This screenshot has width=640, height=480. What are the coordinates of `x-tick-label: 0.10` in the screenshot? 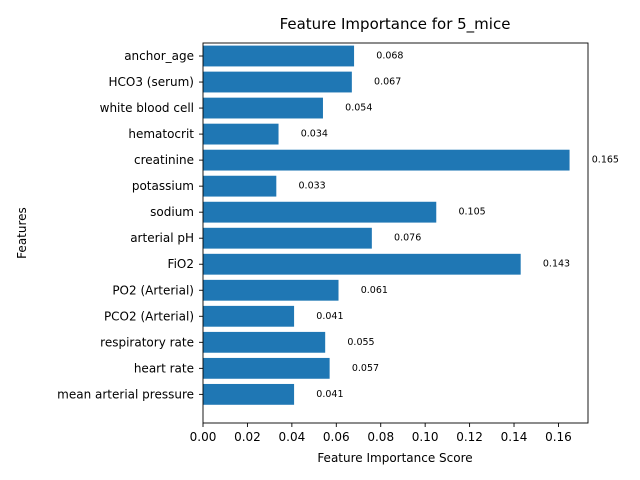 It's located at (425, 437).